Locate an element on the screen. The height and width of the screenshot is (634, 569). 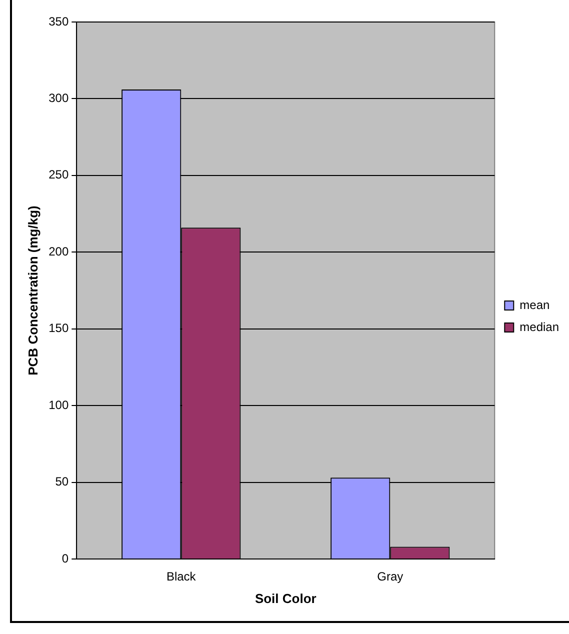
x-axis-title: Soil Color is located at coordinates (285, 598).